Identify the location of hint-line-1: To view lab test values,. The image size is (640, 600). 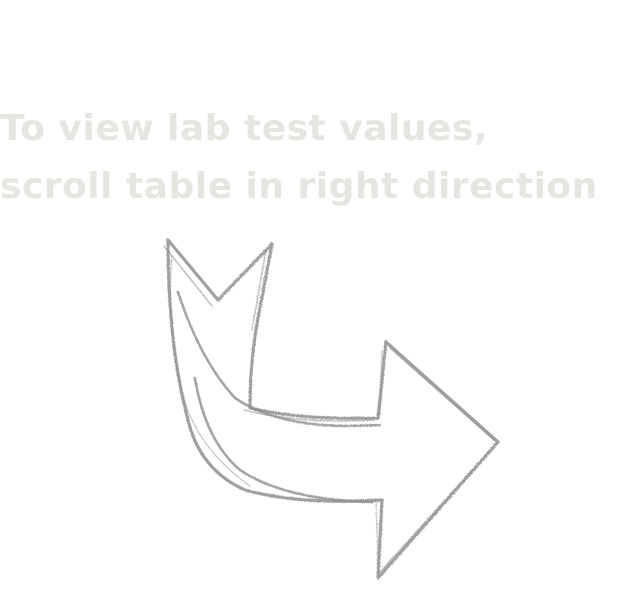
(244, 128).